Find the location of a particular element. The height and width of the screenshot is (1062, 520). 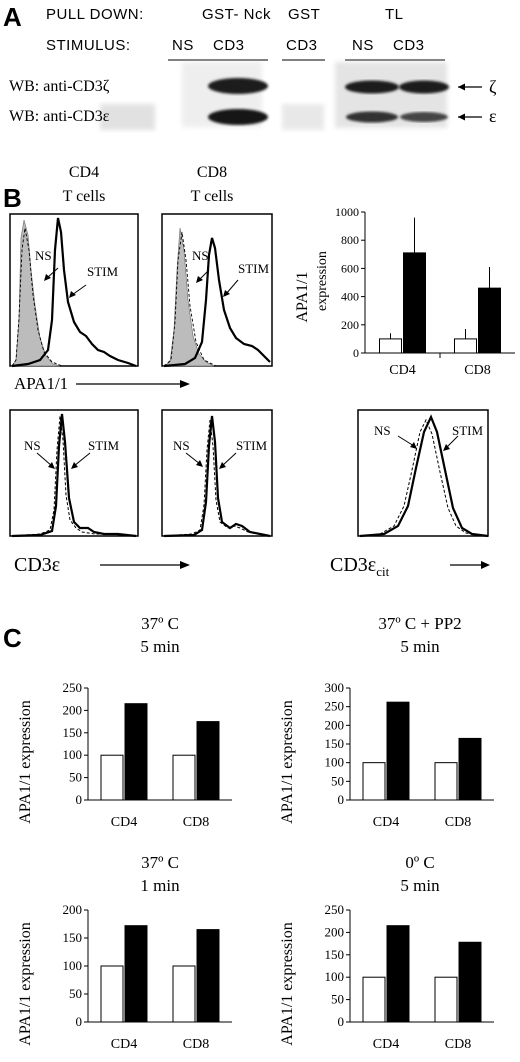

histogram-cd3e-cd8 is located at coordinates (217, 473).